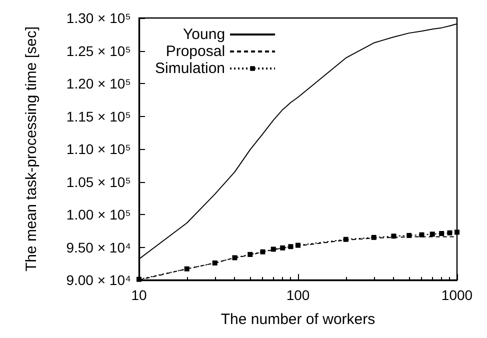 The height and width of the screenshot is (338, 487). Describe the element at coordinates (139, 295) in the screenshot. I see `x-tick-label: 10` at that location.